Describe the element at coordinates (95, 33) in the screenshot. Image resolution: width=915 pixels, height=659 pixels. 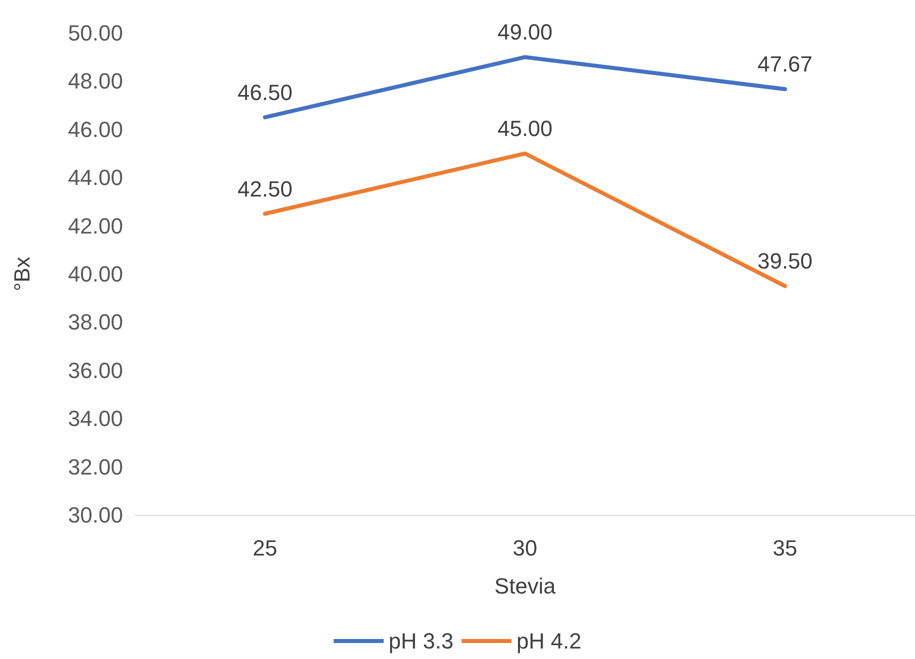
I see `y-tick-label: 50.00` at that location.